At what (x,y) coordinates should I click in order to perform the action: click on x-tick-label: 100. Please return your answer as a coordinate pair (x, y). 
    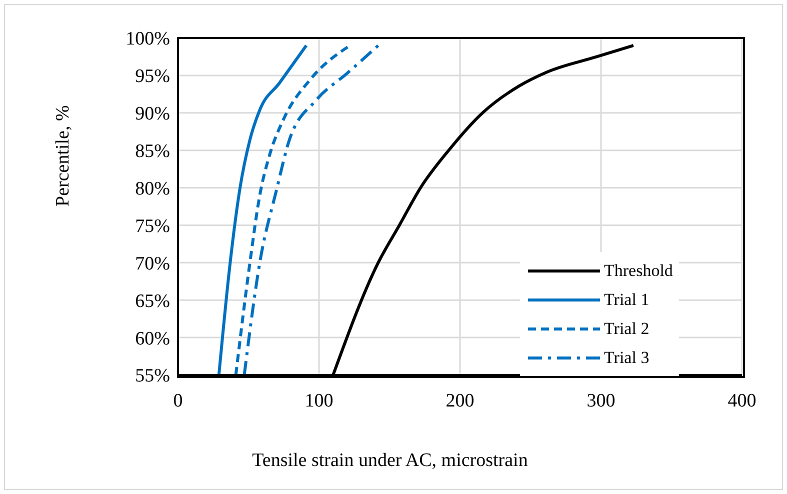
    Looking at the image, I should click on (319, 401).